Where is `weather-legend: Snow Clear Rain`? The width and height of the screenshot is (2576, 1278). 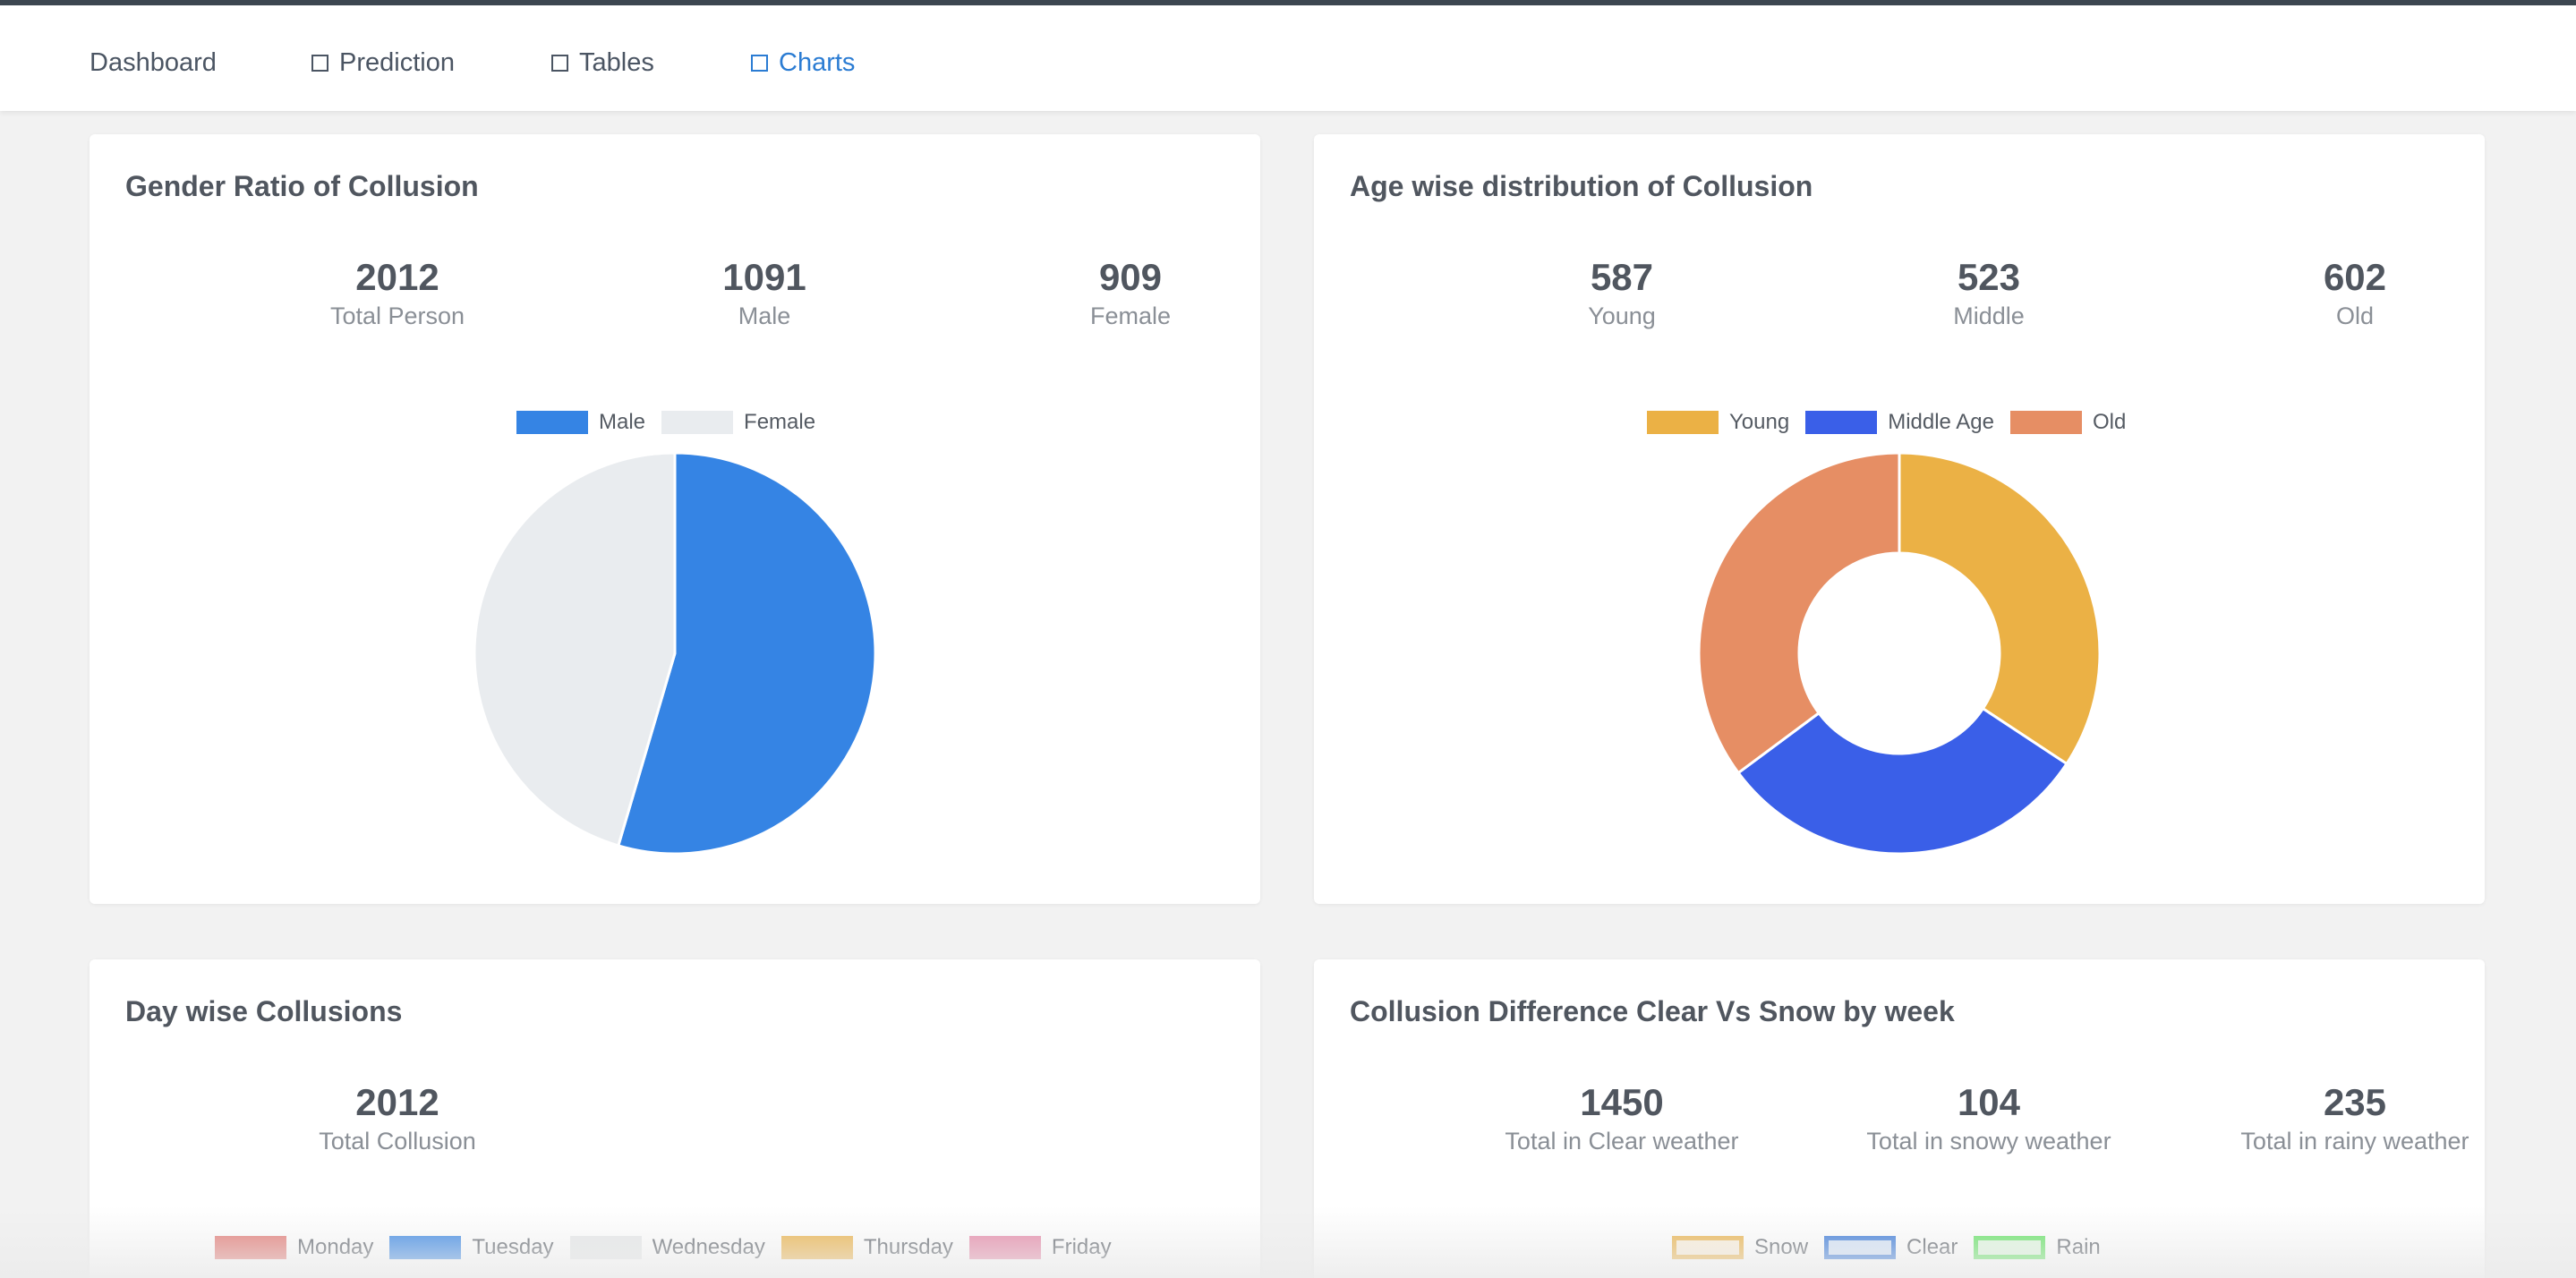
weather-legend: Snow Clear Rain is located at coordinates (1886, 1247).